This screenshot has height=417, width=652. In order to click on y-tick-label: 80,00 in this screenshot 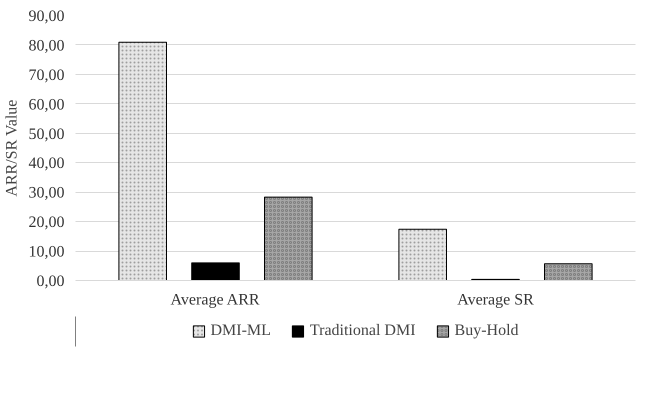, I will do `click(46, 45)`.